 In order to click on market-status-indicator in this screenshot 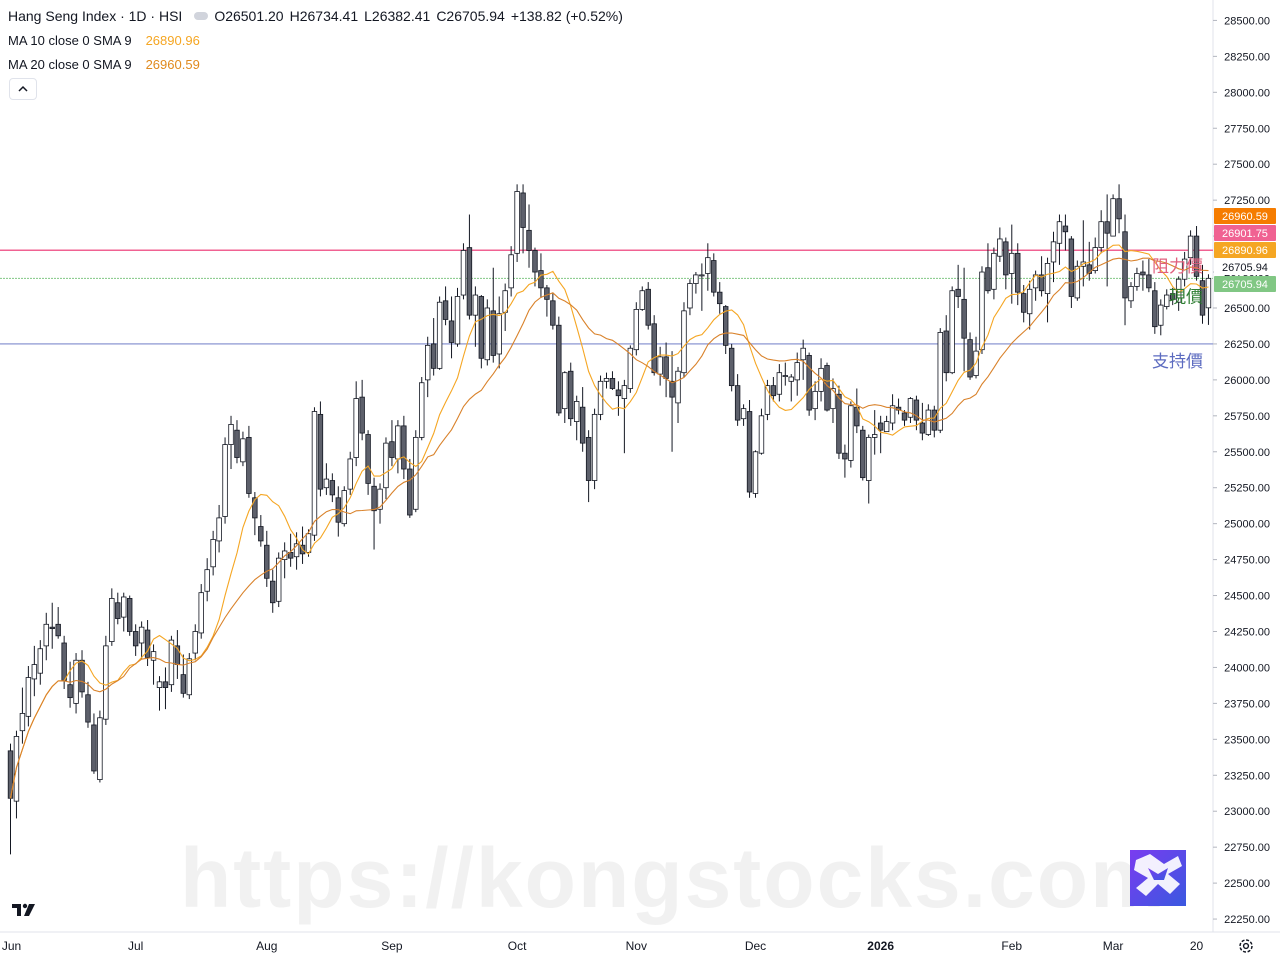, I will do `click(201, 16)`.